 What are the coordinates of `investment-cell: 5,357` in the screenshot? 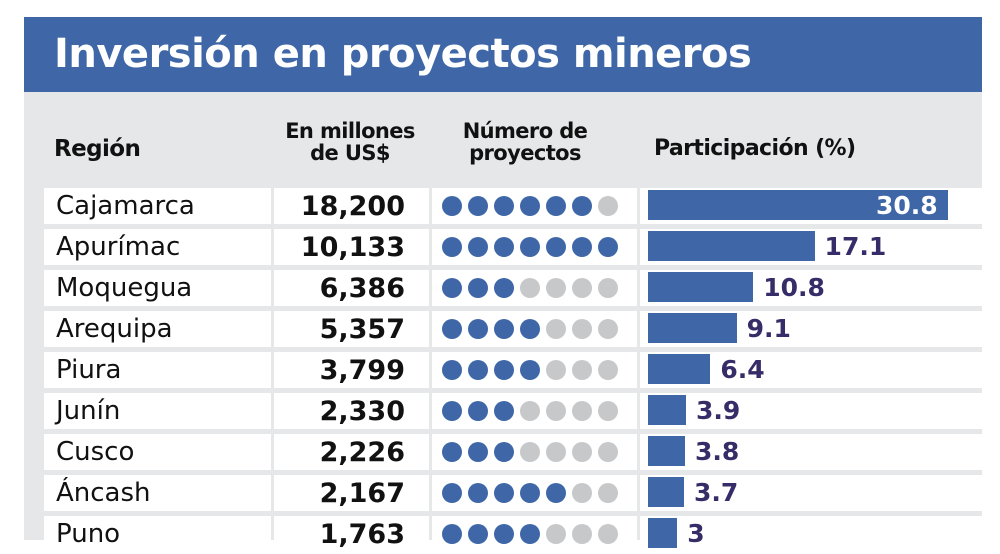 It's located at (351, 329).